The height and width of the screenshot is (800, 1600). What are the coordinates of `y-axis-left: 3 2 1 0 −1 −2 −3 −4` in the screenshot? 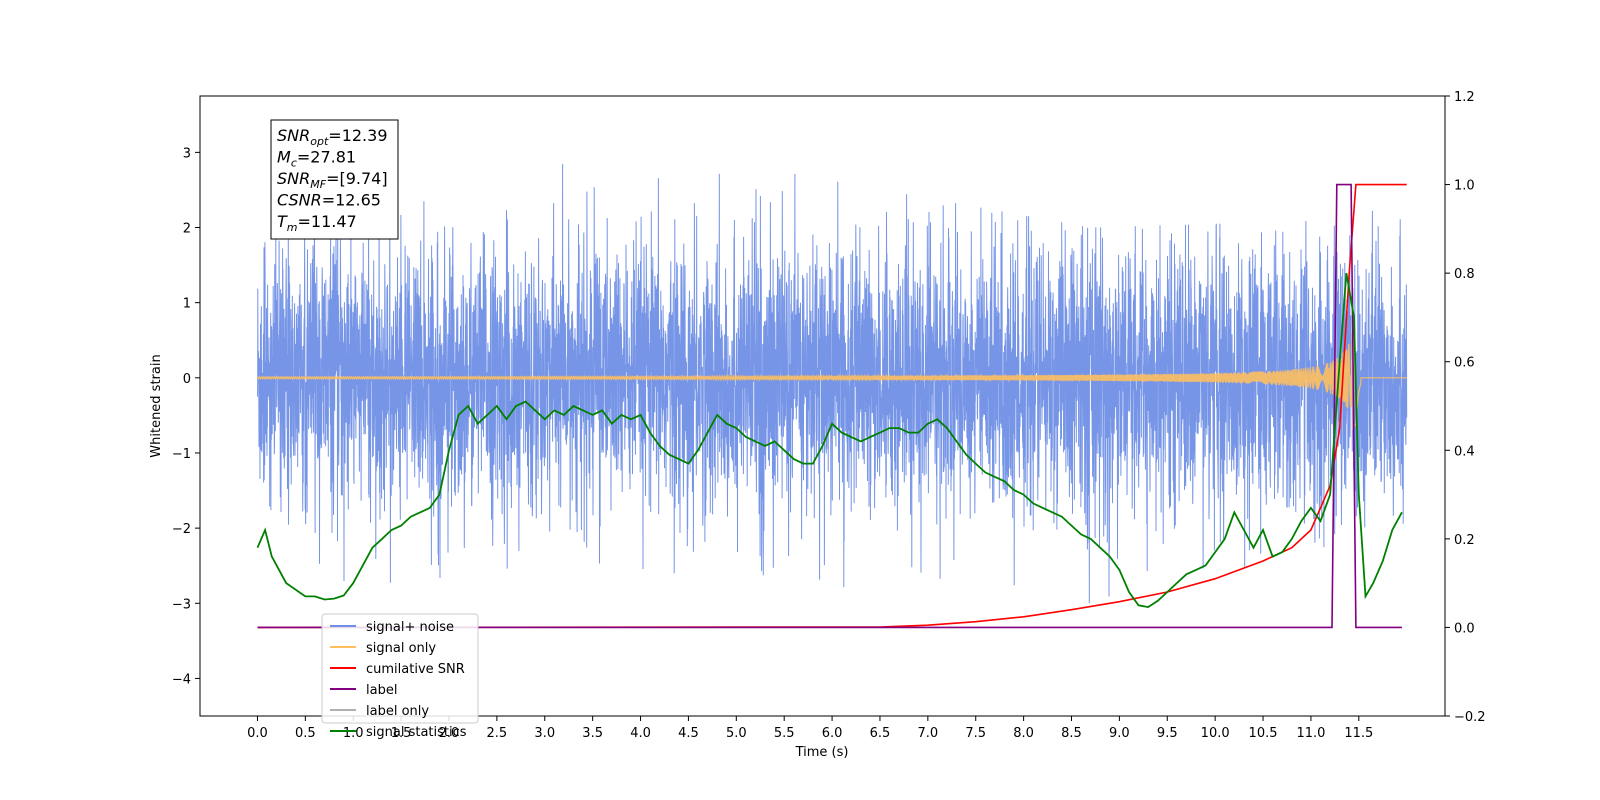 It's located at (186, 416).